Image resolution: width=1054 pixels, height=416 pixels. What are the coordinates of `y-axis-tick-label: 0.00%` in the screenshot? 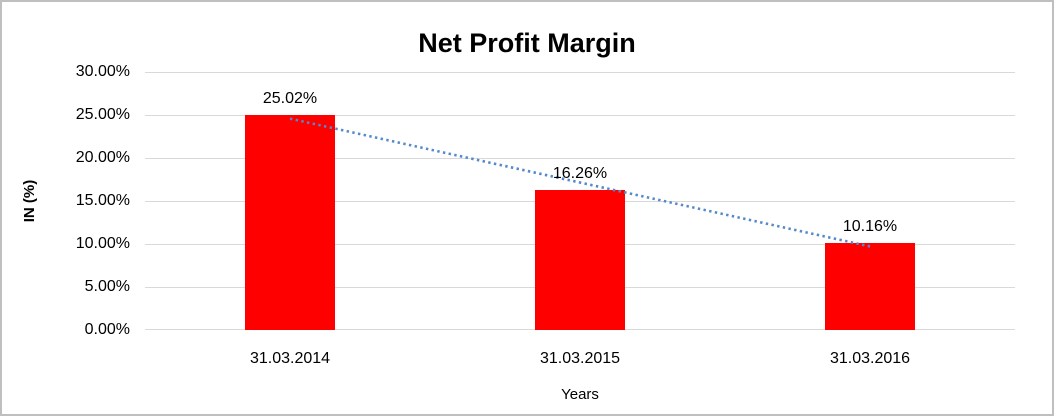 It's located at (107, 329).